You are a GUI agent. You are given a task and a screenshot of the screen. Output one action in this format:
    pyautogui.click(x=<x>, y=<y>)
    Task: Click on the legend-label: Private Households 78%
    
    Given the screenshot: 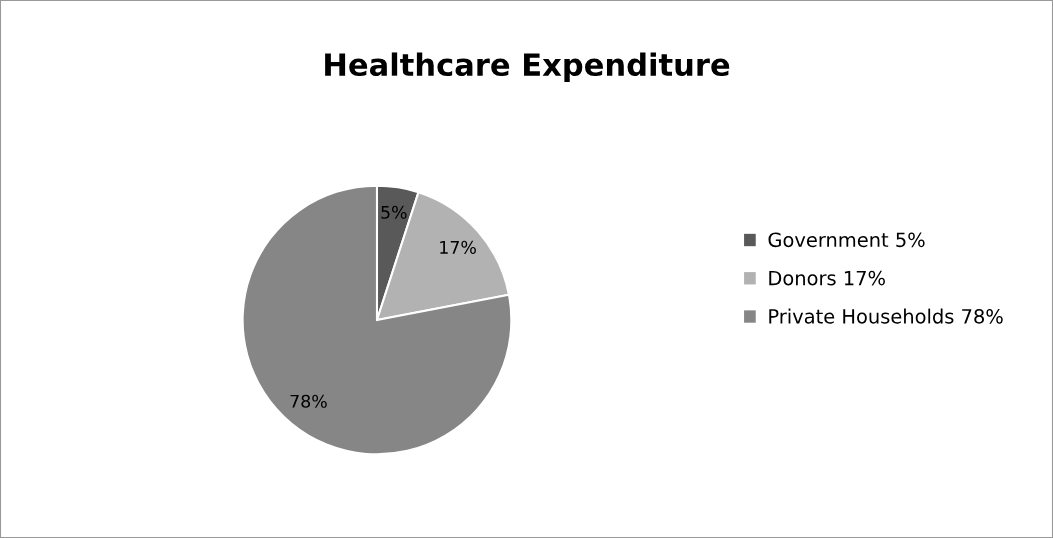 What is the action you would take?
    pyautogui.click(x=886, y=316)
    